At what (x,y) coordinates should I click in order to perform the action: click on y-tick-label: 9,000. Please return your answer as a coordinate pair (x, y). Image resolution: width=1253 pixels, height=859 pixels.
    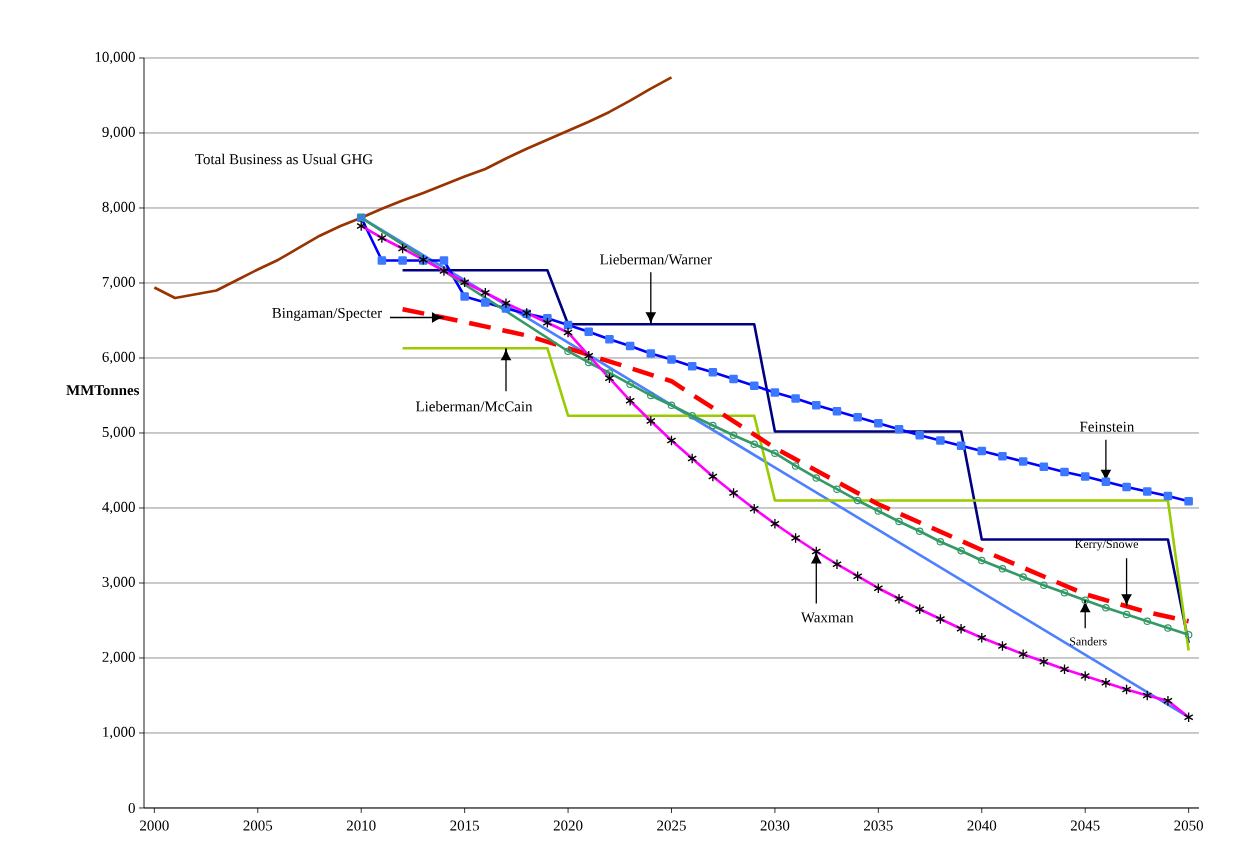
    Looking at the image, I should click on (118, 133).